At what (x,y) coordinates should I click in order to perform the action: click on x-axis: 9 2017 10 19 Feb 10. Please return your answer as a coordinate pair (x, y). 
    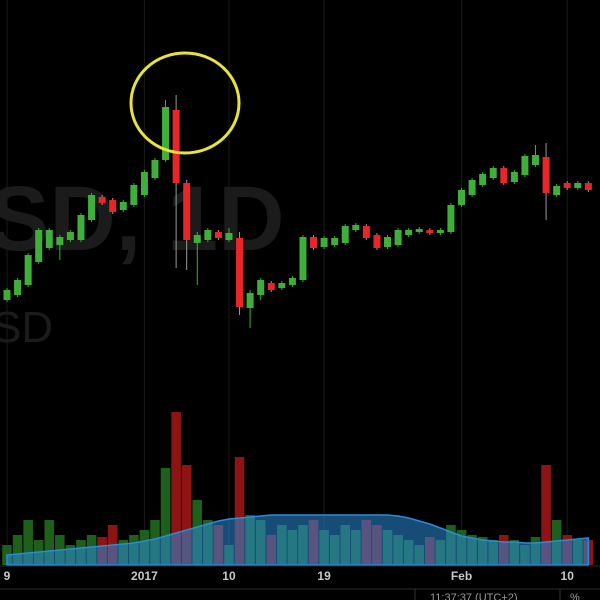
    Looking at the image, I should click on (289, 576).